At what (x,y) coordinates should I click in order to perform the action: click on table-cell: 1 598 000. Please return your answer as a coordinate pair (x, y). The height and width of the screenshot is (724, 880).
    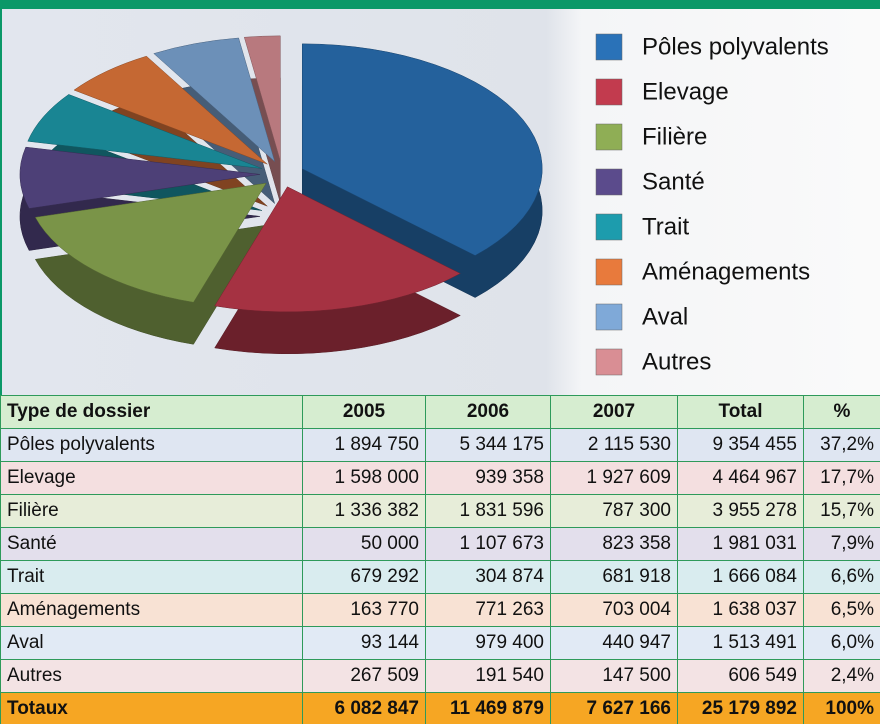
    Looking at the image, I should click on (364, 478).